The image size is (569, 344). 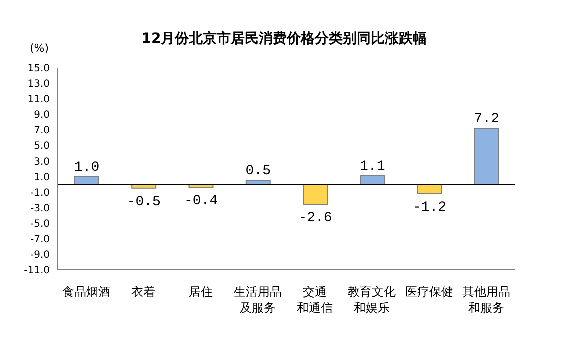 What do you see at coordinates (429, 208) in the screenshot?
I see `data-label: -1.2` at bounding box center [429, 208].